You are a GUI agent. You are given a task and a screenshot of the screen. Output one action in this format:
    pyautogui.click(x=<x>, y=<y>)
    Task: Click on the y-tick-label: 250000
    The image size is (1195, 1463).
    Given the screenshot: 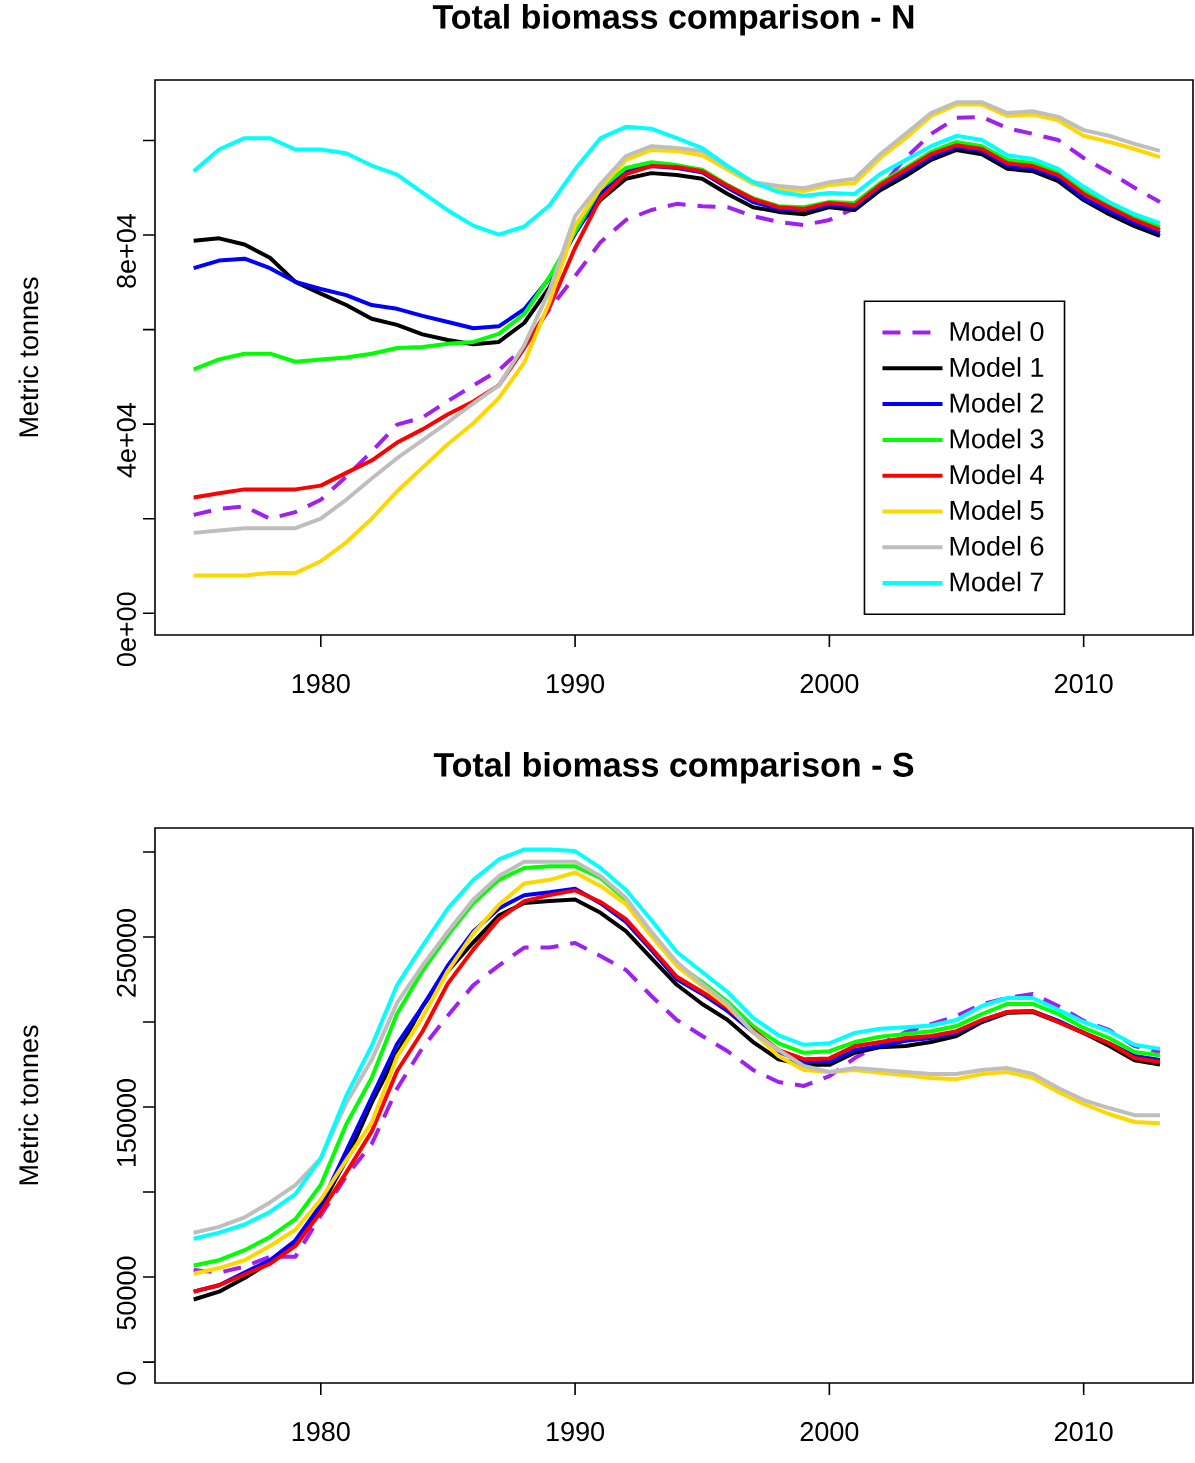 What is the action you would take?
    pyautogui.click(x=126, y=953)
    